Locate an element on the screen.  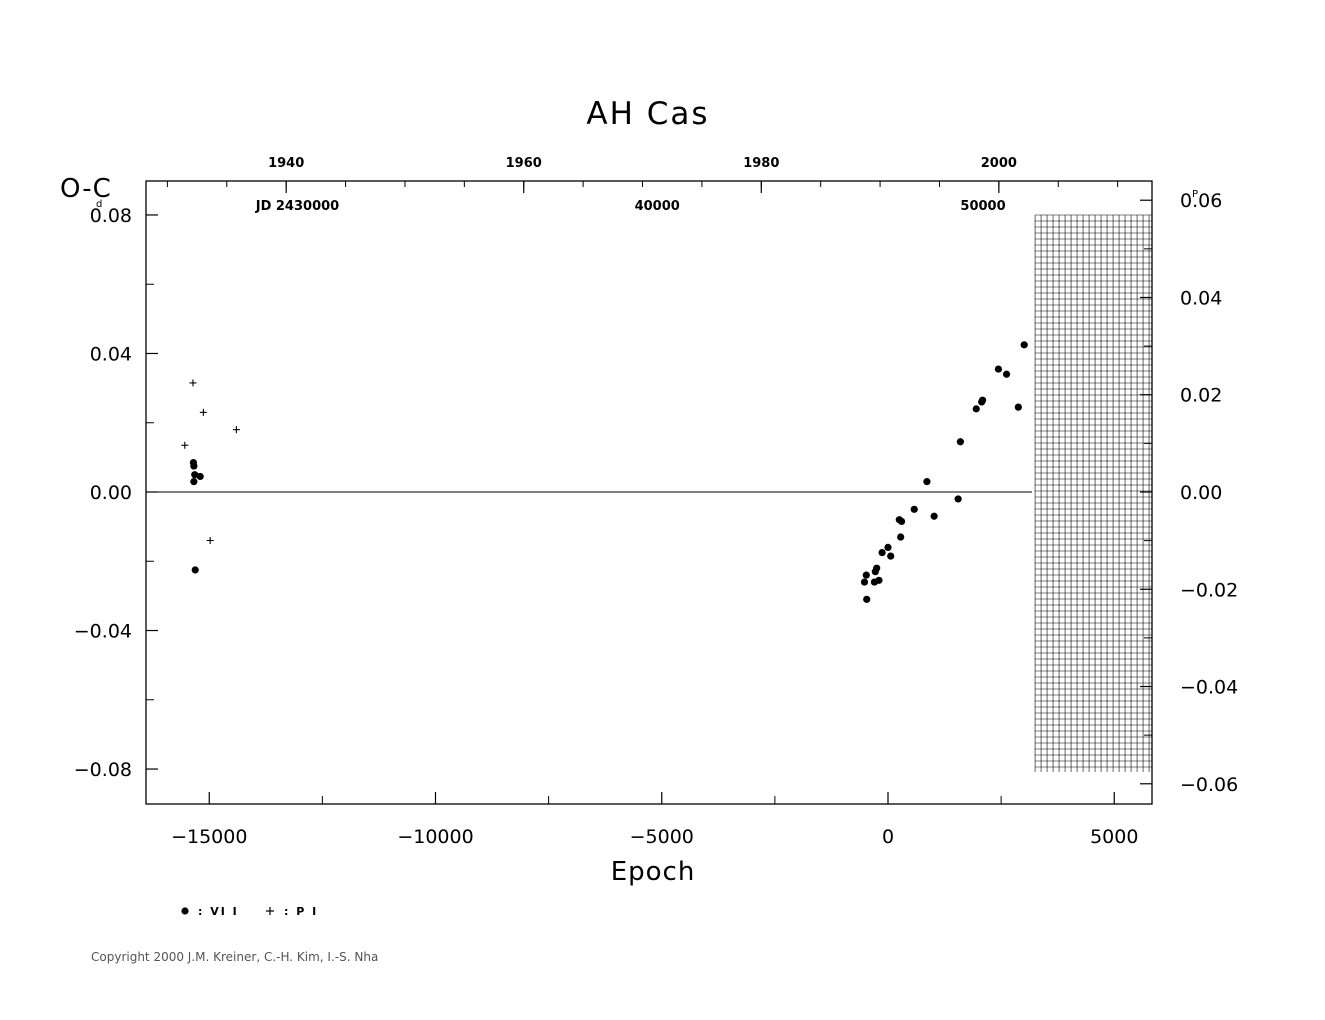
right-y-tick-label: 0.04 is located at coordinates (1201, 298).